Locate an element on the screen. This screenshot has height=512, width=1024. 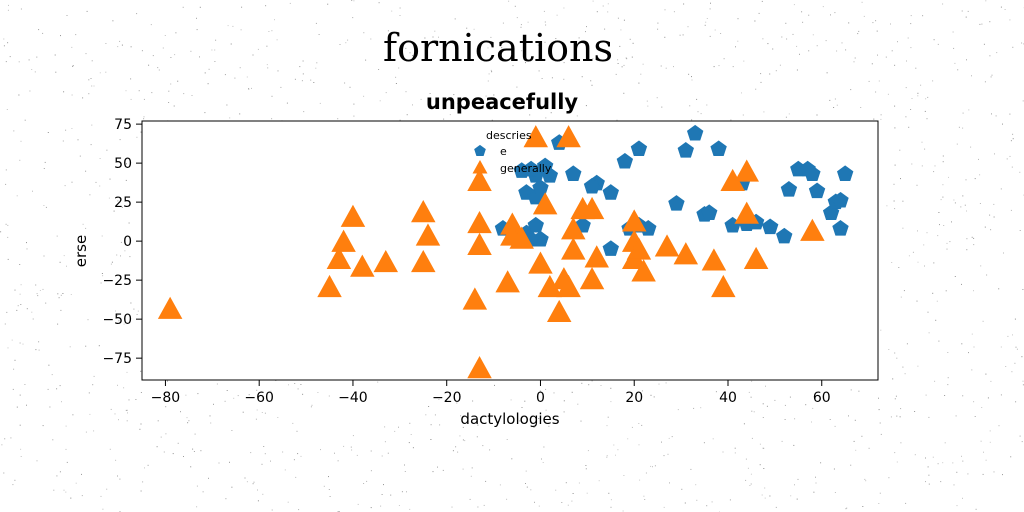
legend-entry-generally: generally is located at coordinates (526, 168).